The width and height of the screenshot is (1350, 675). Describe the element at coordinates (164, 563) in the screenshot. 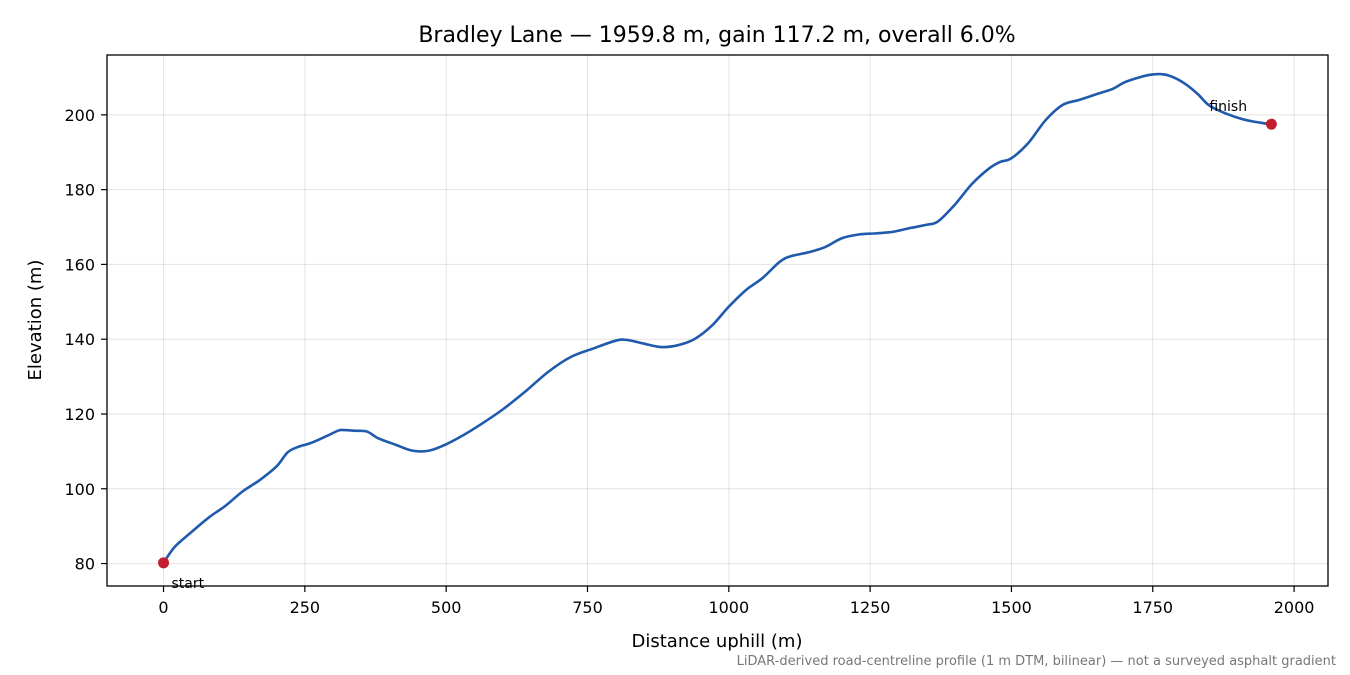

I see `start-marker` at that location.